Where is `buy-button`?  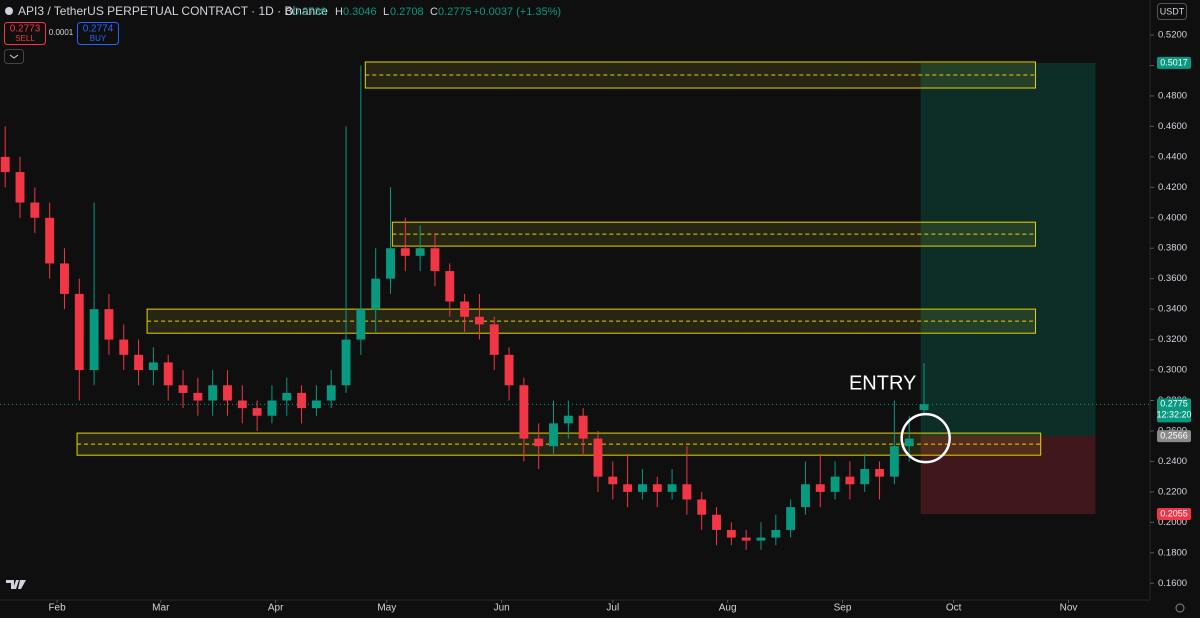 buy-button is located at coordinates (98, 33).